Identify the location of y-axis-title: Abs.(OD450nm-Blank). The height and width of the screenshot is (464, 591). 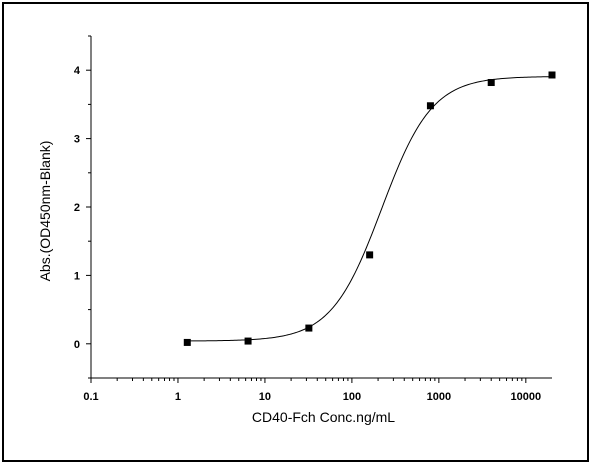
(45, 211).